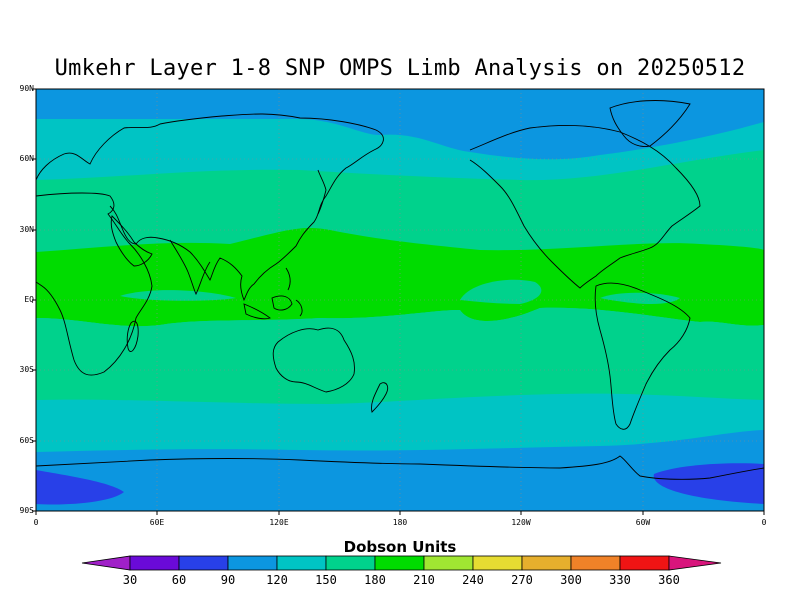 This screenshot has height=600, width=800. I want to click on colorbar-tick-label: 210, so click(424, 580).